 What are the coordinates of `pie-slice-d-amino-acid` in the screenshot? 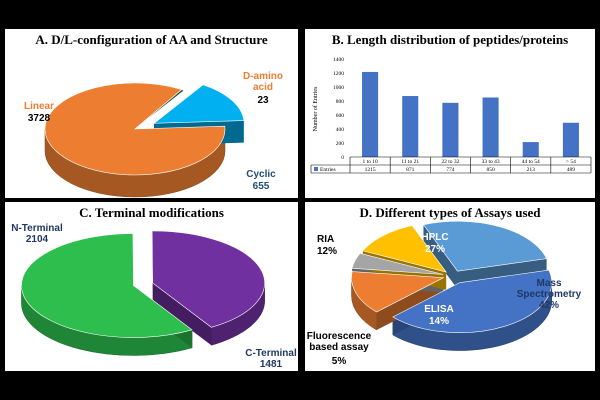 It's located at (159, 109).